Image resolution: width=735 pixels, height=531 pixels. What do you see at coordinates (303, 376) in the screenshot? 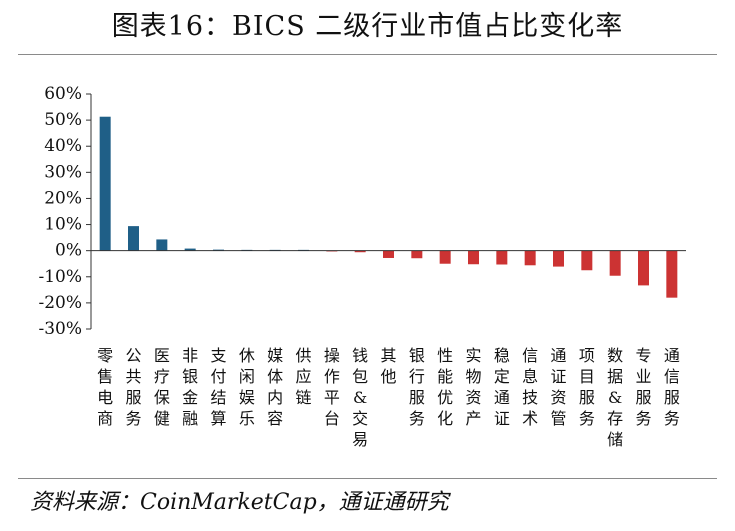
I see `x-tick-label: 供应链` at bounding box center [303, 376].